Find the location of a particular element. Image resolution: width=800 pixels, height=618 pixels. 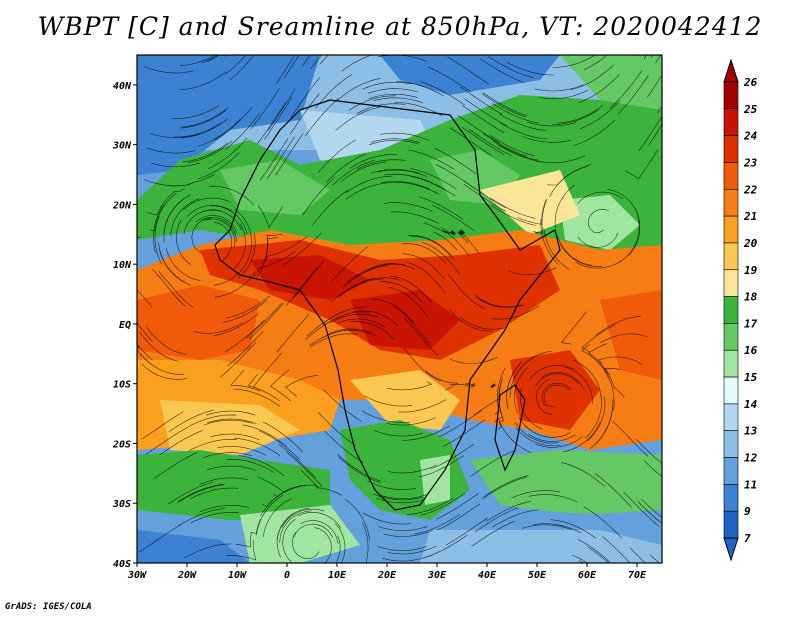

colorbar-top-arrow-icon is located at coordinates (731, 70).